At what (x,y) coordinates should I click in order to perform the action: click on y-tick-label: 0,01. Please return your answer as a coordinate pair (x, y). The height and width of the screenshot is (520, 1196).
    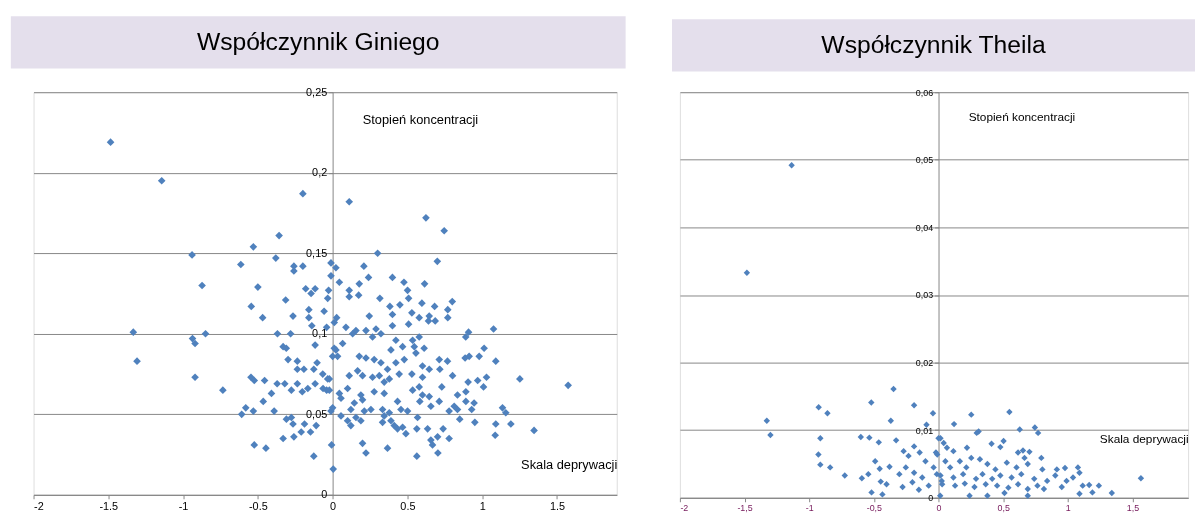
    Looking at the image, I should click on (924, 430).